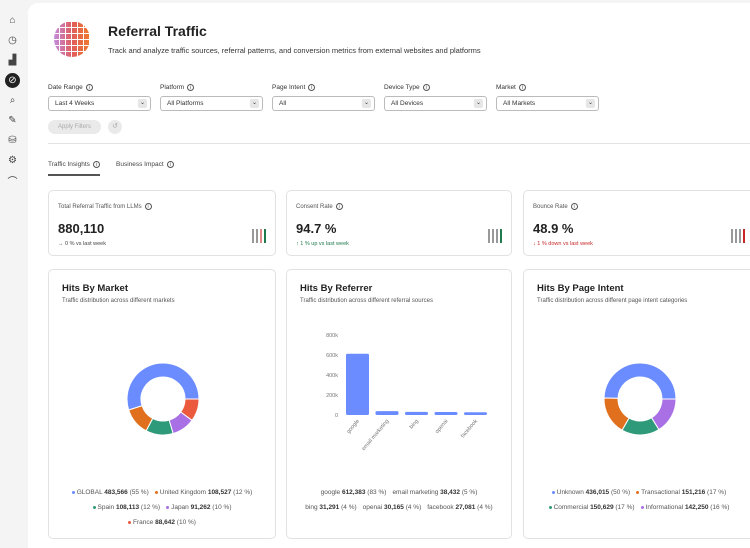 This screenshot has width=750, height=548. Describe the element at coordinates (323, 103) in the screenshot. I see `filter-select-page-intent: All ⌄` at that location.